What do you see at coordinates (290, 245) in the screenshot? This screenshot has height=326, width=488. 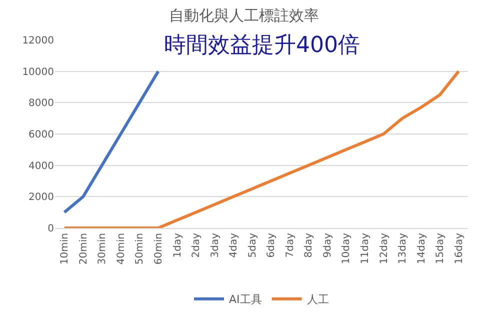 I see `x-tick-label: 7day` at bounding box center [290, 245].